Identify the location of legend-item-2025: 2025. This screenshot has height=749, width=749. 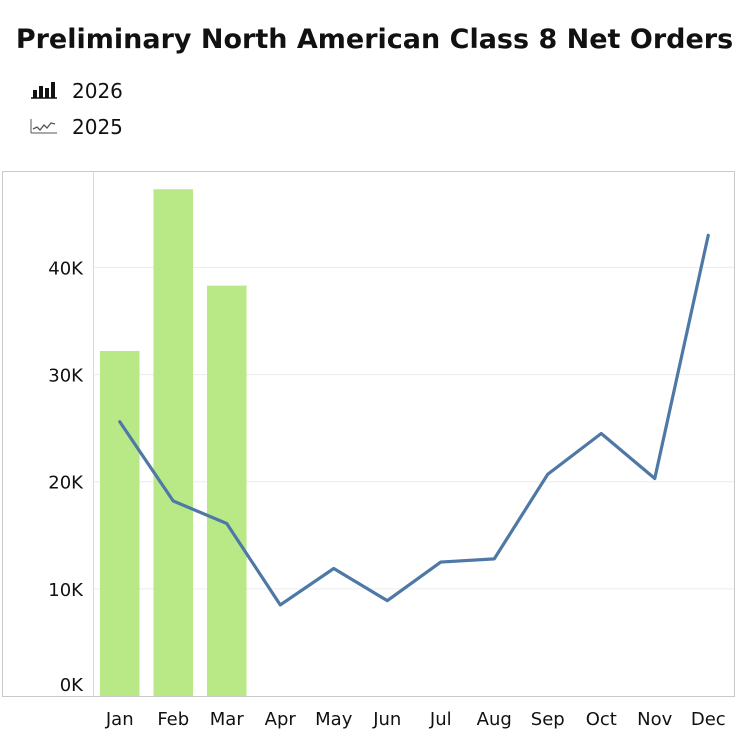
(76, 127).